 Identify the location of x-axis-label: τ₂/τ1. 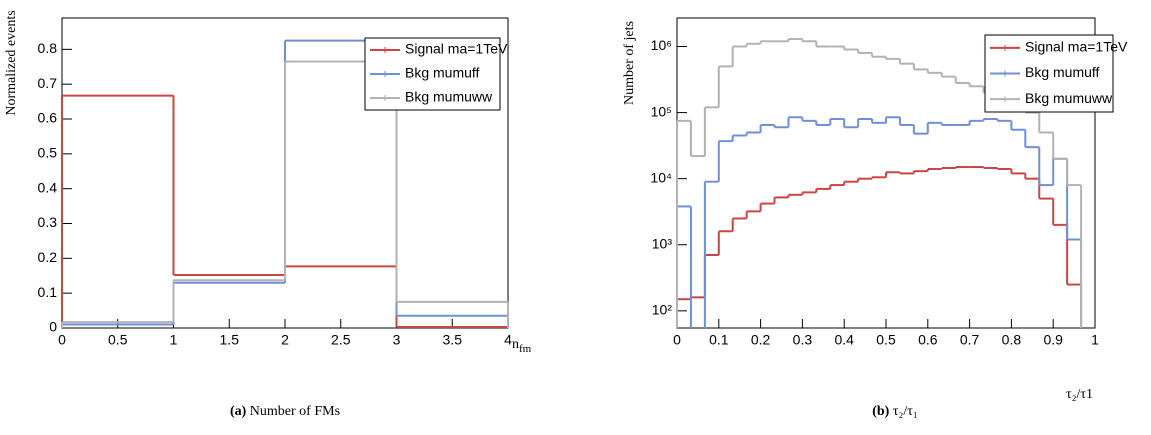
(1079, 394).